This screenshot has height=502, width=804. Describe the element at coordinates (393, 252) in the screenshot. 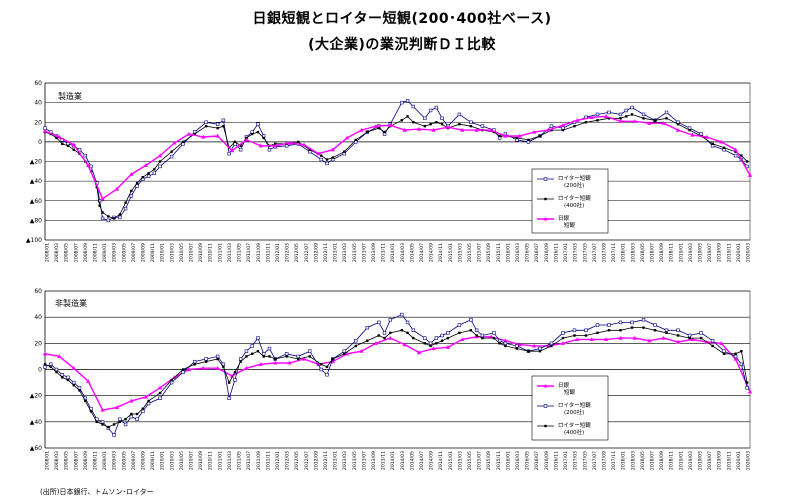

I see `x-tick-label: 2014/01` at that location.